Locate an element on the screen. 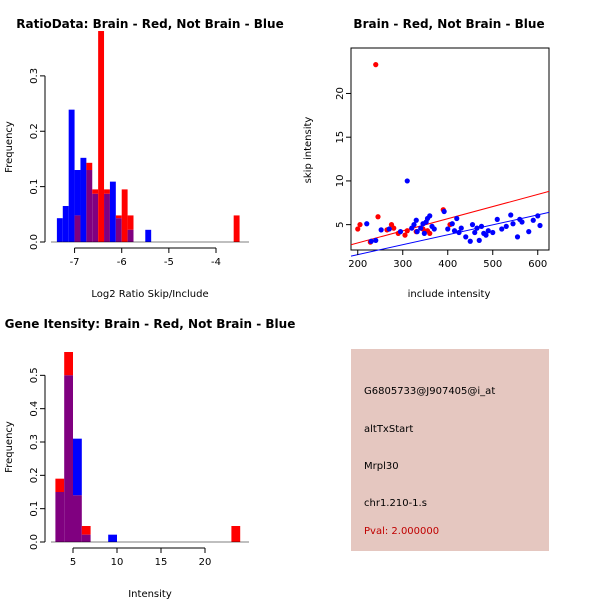 This screenshot has height=600, width=600. ratio-histogram-title: RatioData: Brain - Red, Not Brain - Blue is located at coordinates (149, 24).